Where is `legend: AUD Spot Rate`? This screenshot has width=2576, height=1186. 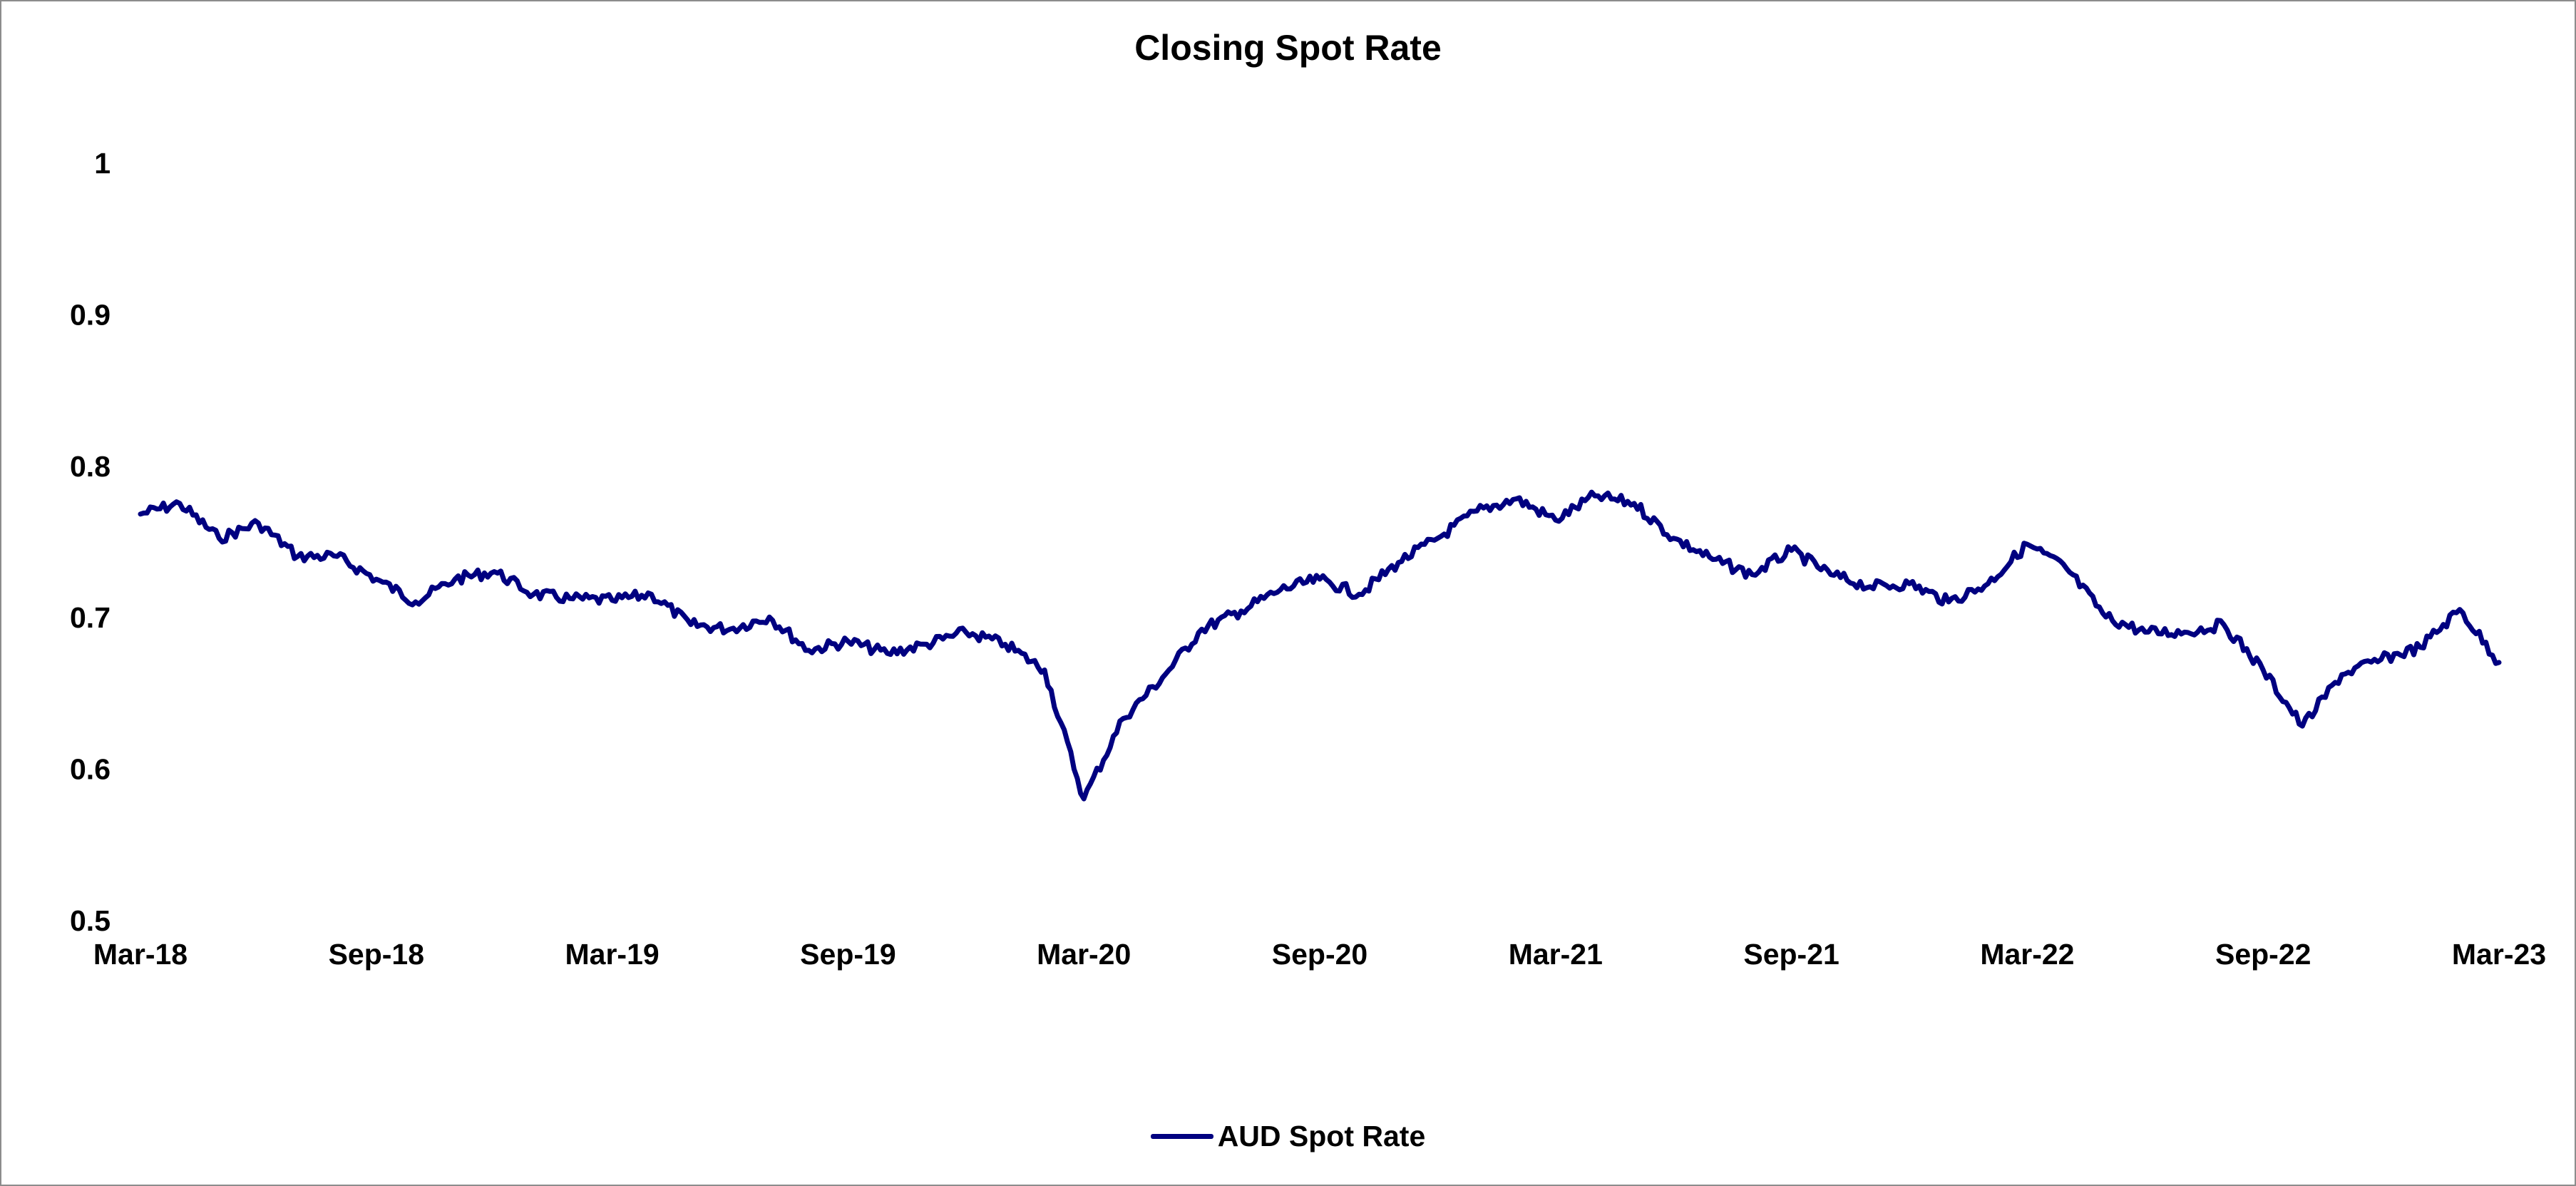 legend: AUD Spot Rate is located at coordinates (1288, 1136).